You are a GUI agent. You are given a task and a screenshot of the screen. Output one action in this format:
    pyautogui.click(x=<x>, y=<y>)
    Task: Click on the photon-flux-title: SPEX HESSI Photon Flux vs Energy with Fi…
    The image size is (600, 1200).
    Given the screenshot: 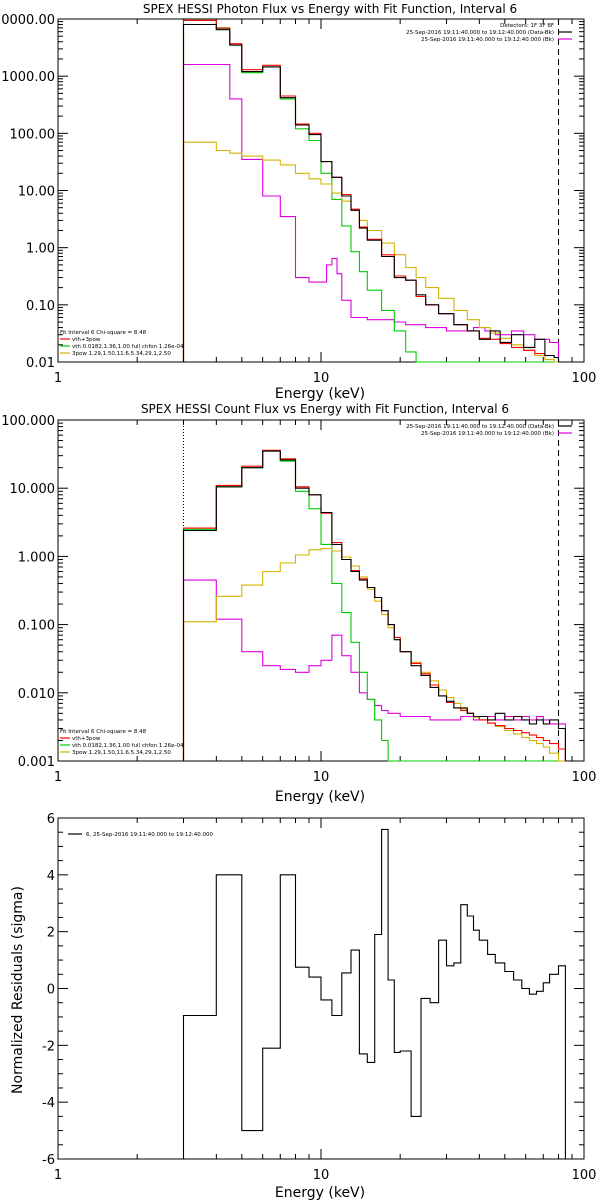 What is the action you would take?
    pyautogui.click(x=330, y=9)
    